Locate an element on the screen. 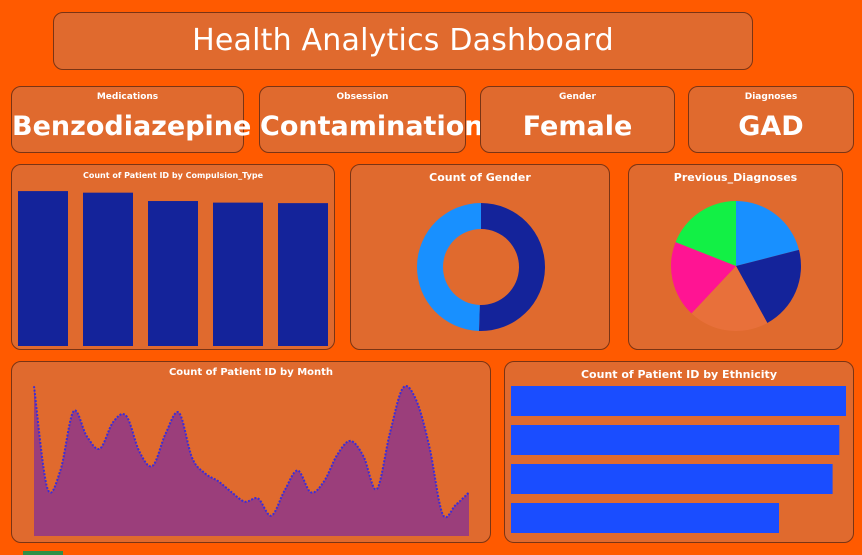 The image size is (862, 555). gender-chart-card: Count of Gender is located at coordinates (480, 257).